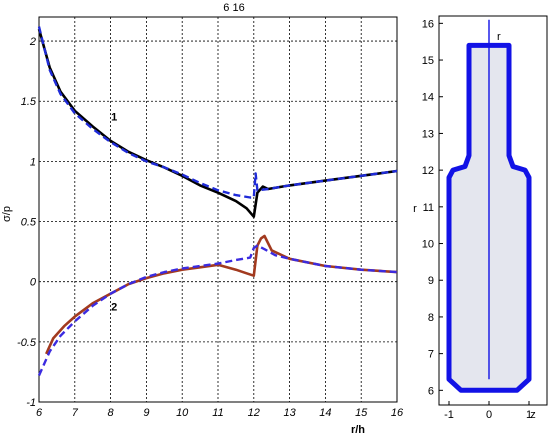  I want to click on x-tick-label: 9, so click(146, 413).